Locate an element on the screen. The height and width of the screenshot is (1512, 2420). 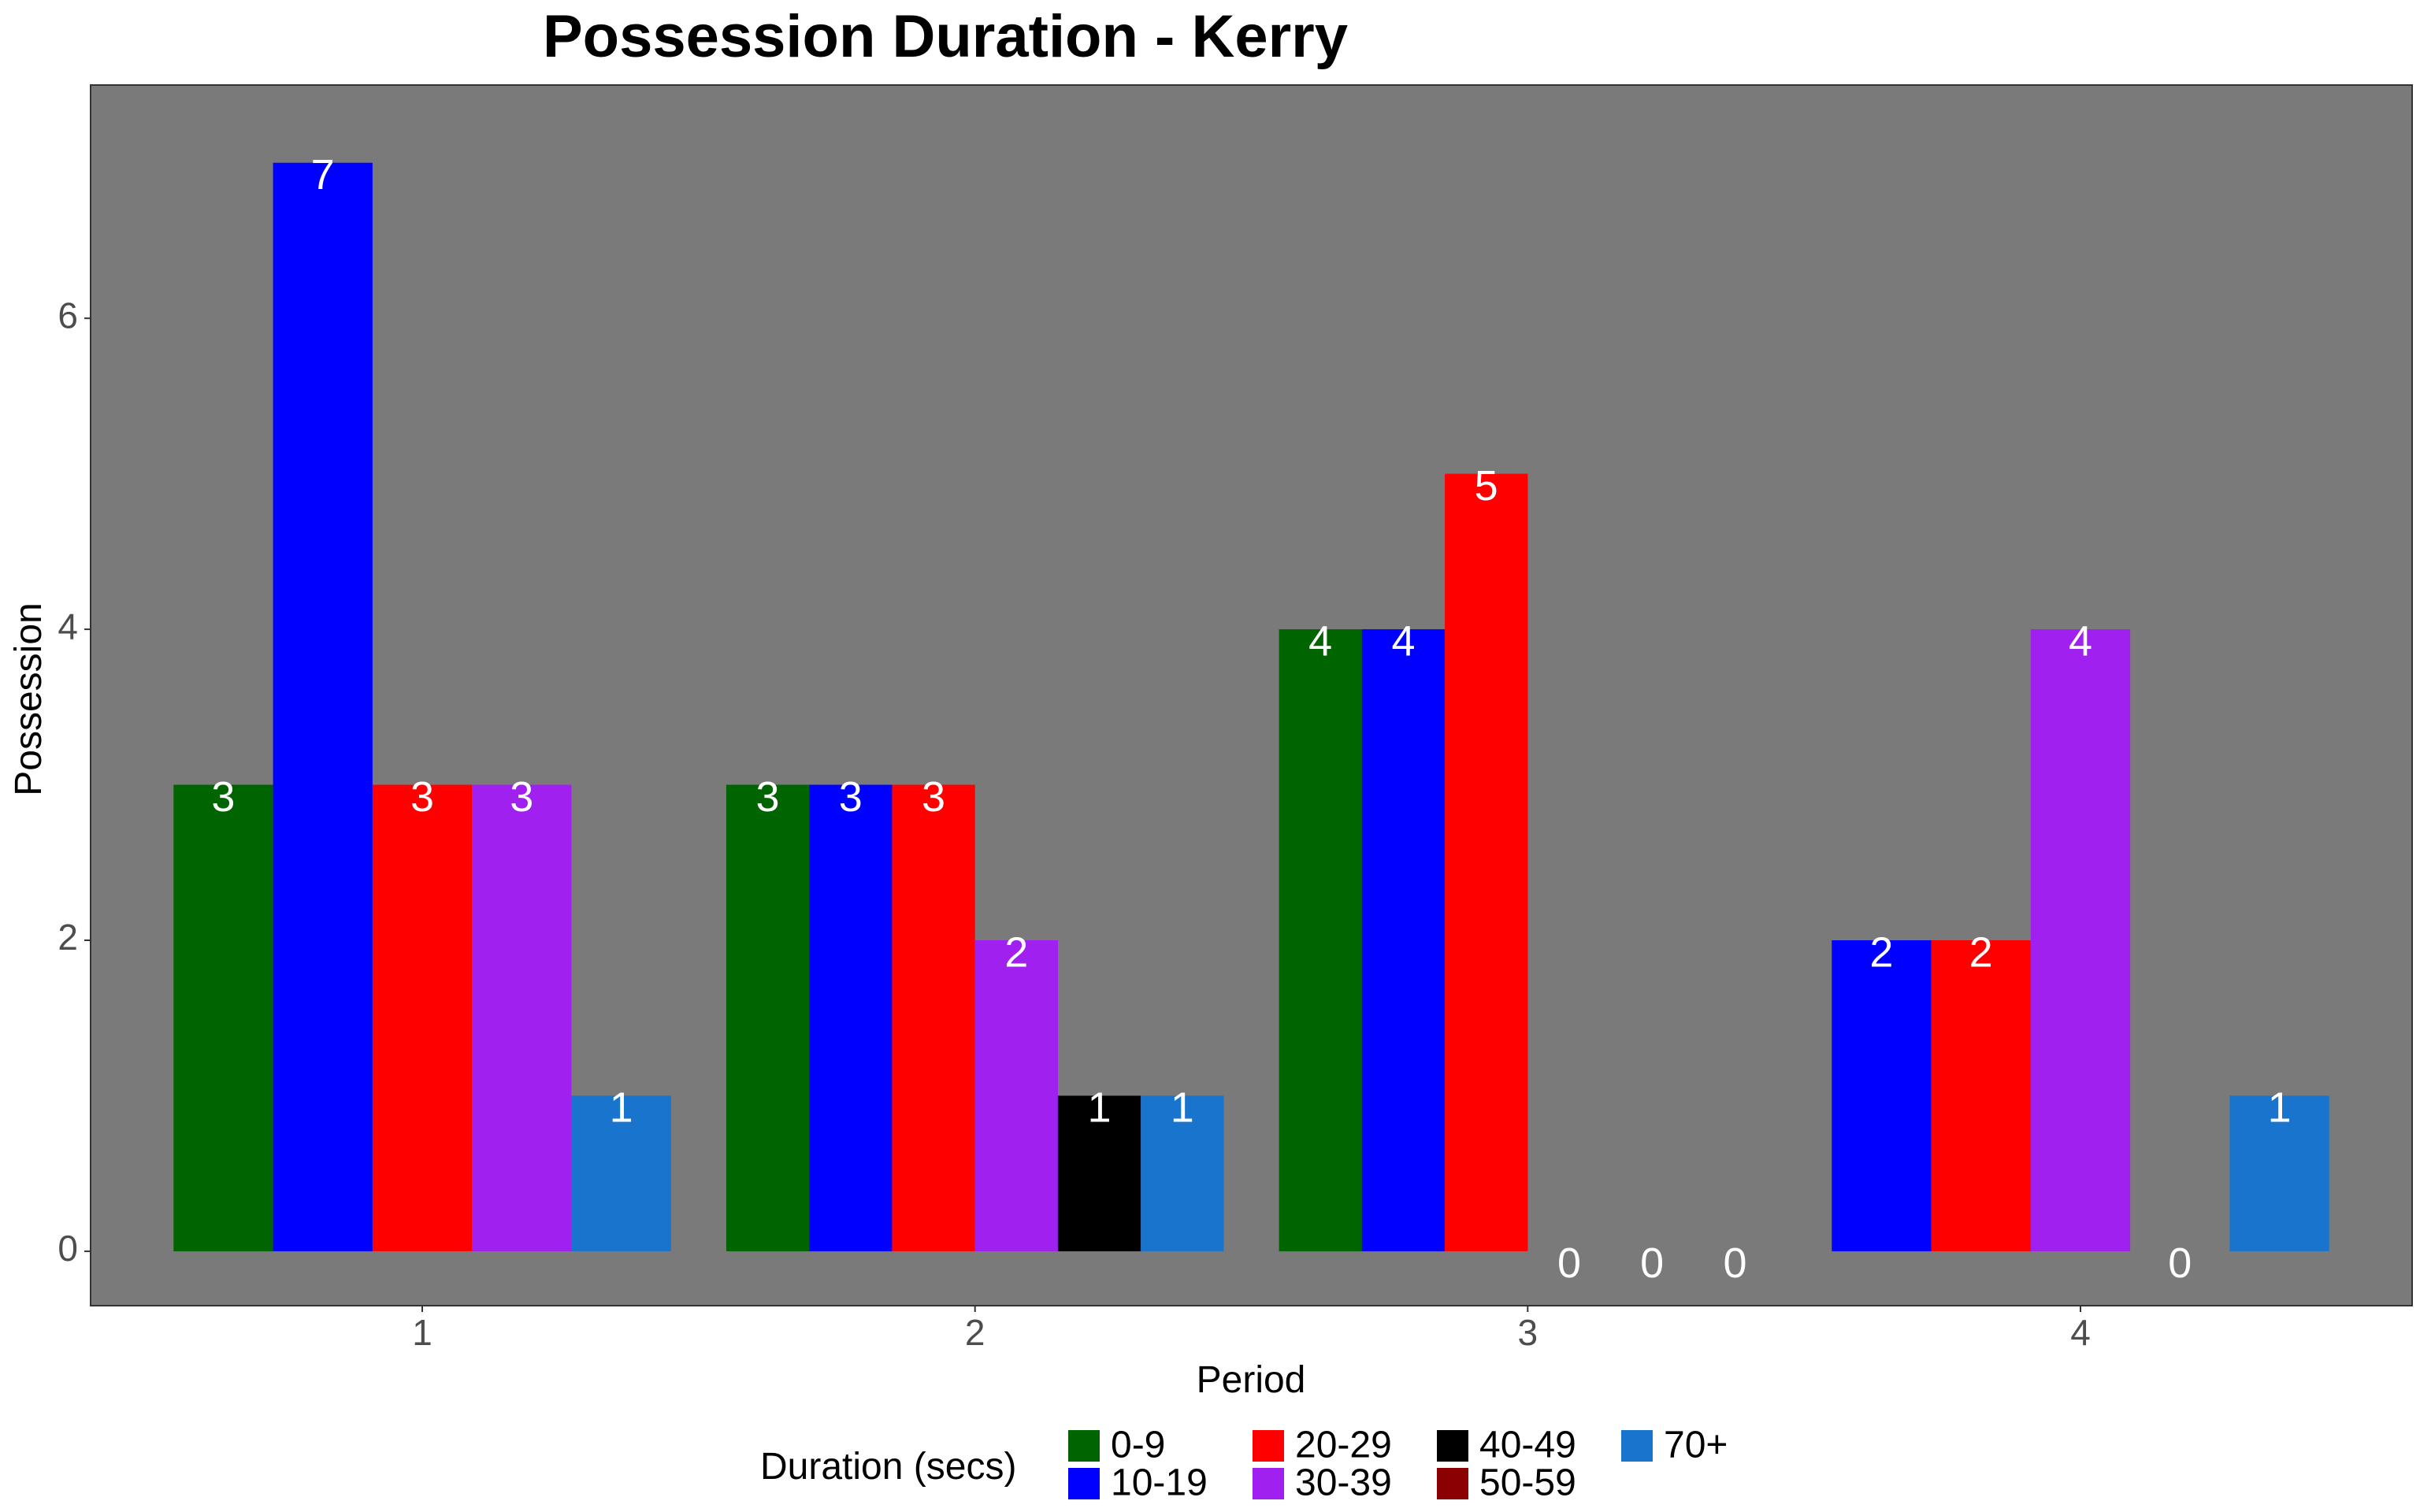
chart-title: Possession Duration - Kerry is located at coordinates (946, 36).